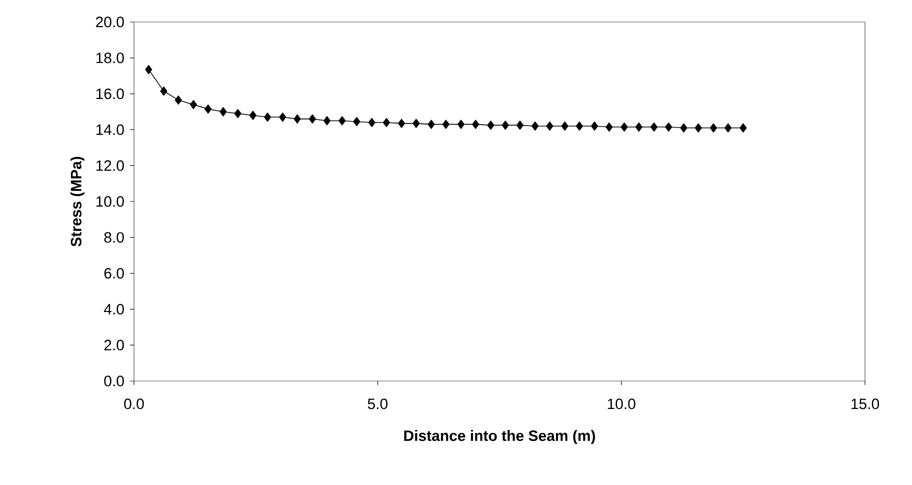 The image size is (912, 485). I want to click on y-tick-label: 14.0, so click(110, 129).